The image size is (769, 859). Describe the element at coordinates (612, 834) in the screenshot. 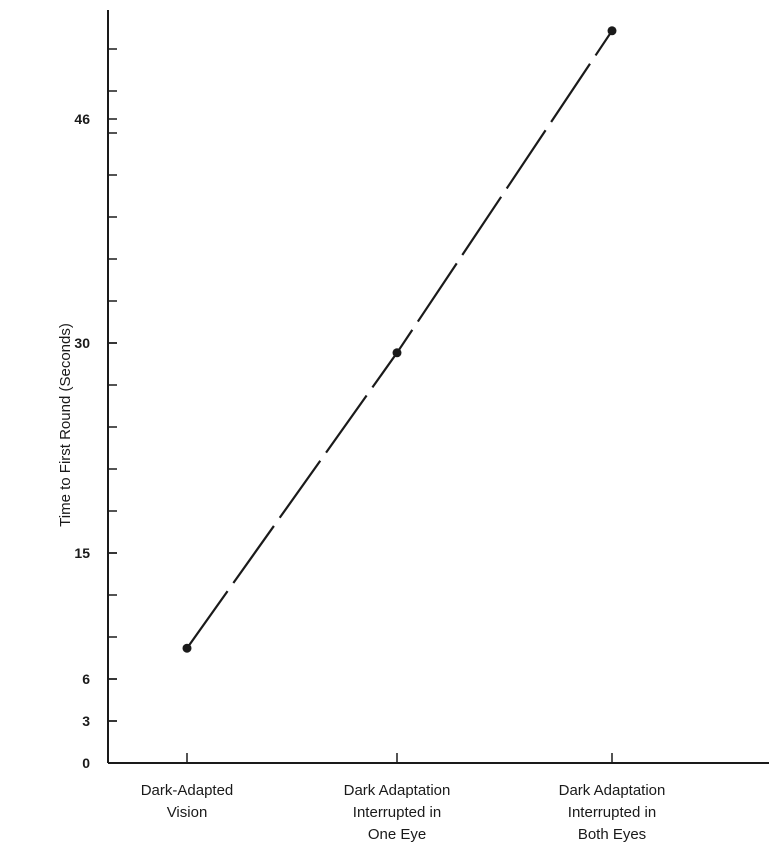

I see `x-category-label-line: Both Eyes` at that location.